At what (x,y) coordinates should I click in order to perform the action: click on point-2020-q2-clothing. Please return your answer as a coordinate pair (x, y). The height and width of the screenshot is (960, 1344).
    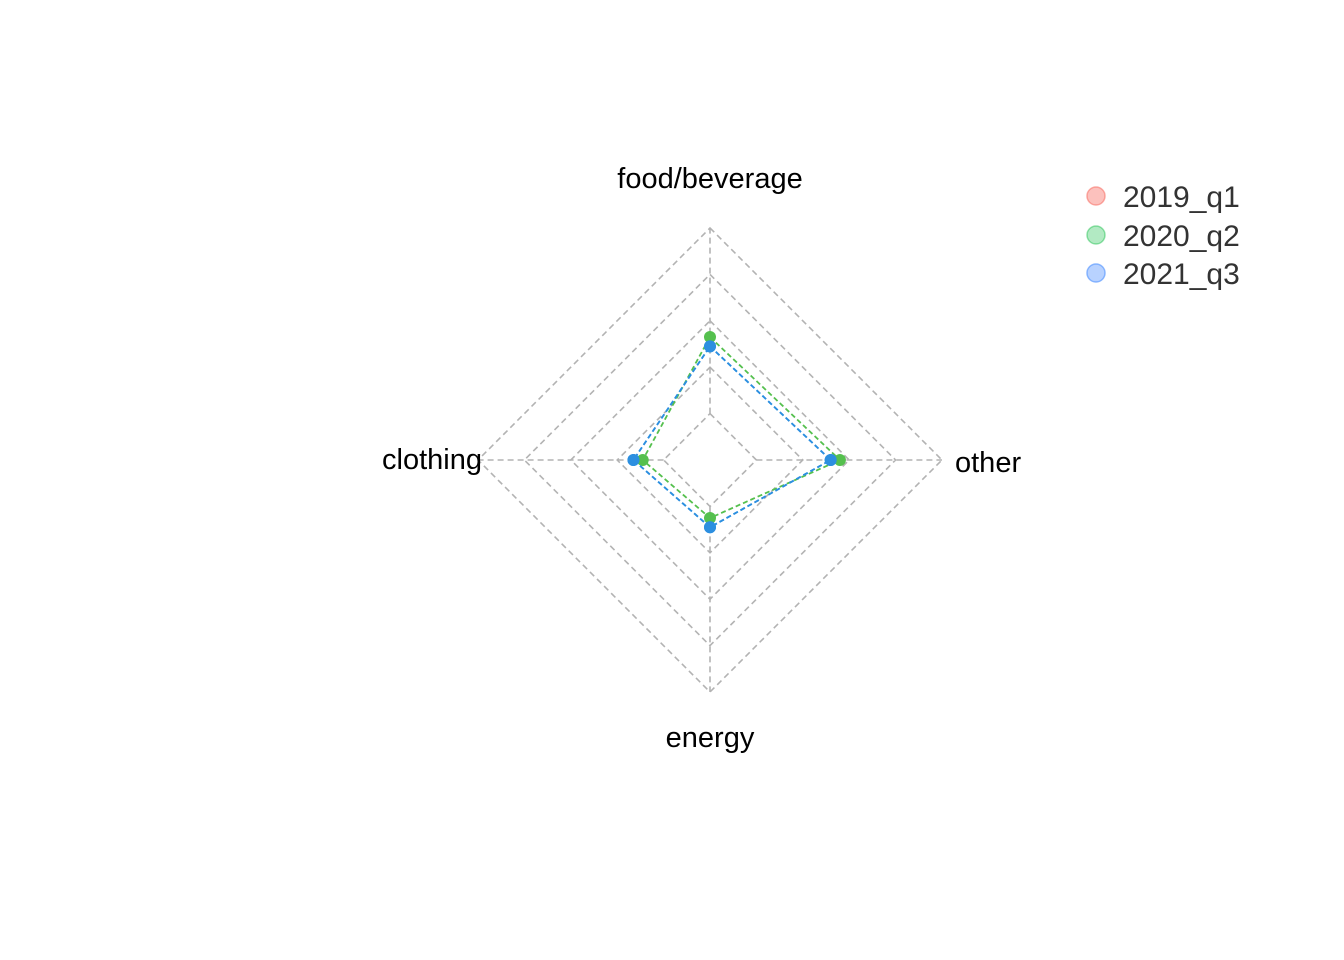
    Looking at the image, I should click on (642, 460).